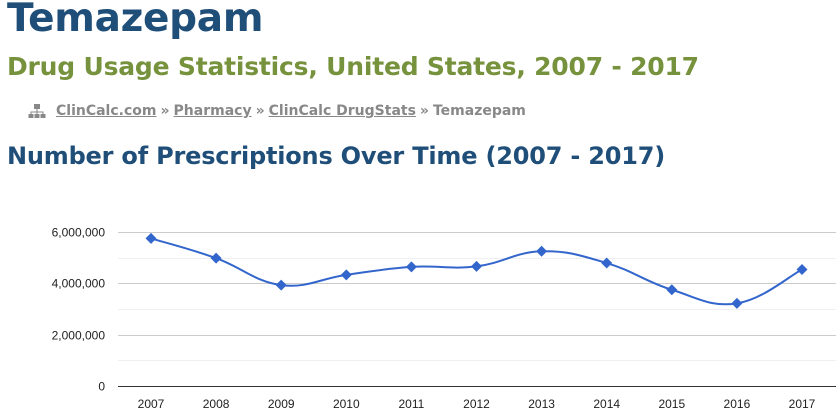 The width and height of the screenshot is (840, 419). What do you see at coordinates (671, 404) in the screenshot?
I see `x-tick-label: 2015` at bounding box center [671, 404].